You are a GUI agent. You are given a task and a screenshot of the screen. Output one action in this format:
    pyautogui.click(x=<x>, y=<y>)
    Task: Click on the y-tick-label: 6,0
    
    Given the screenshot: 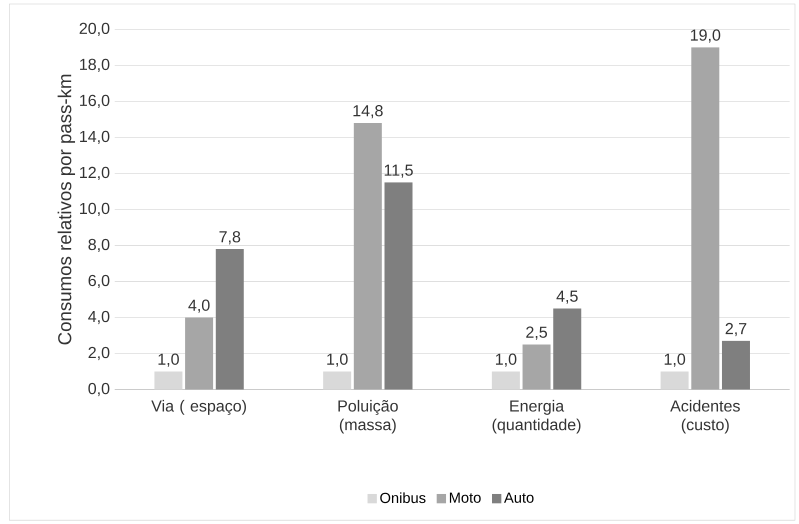 What is the action you would take?
    pyautogui.click(x=99, y=281)
    